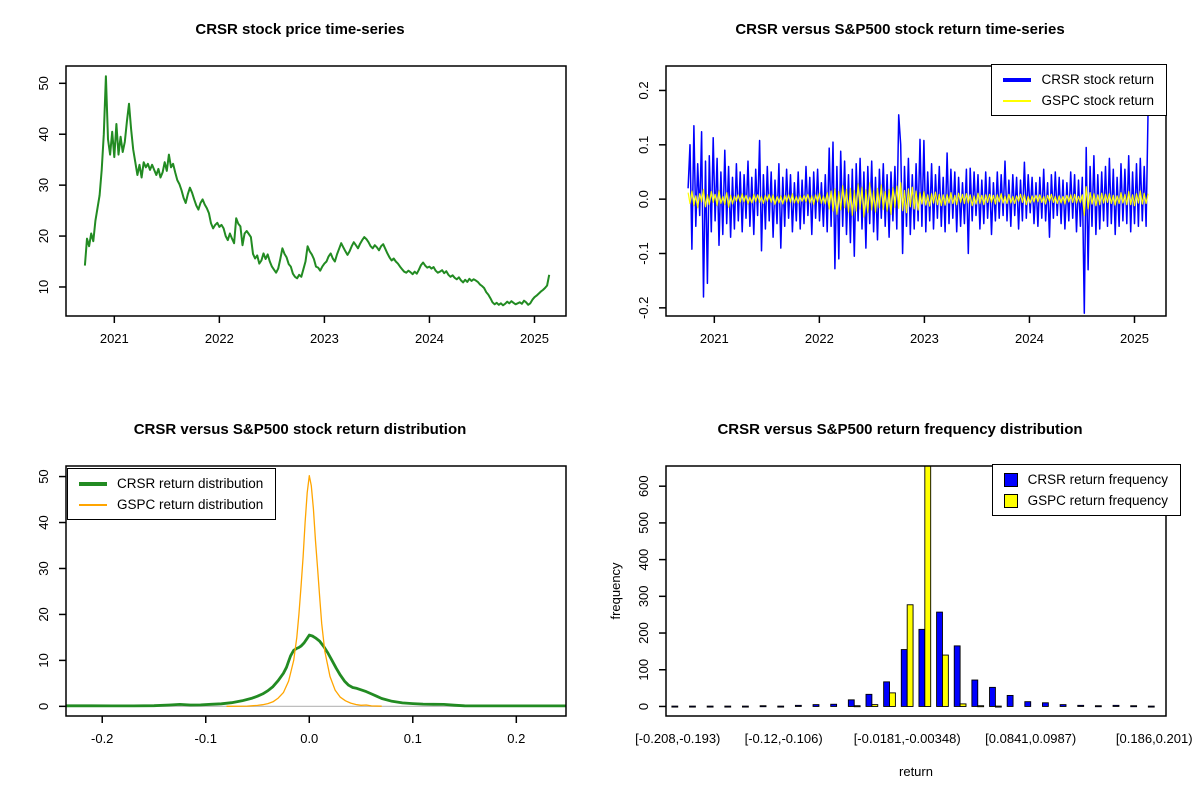 This screenshot has width=1200, height=800. What do you see at coordinates (1010, 500) in the screenshot?
I see `gspc-frequency-swatch` at bounding box center [1010, 500].